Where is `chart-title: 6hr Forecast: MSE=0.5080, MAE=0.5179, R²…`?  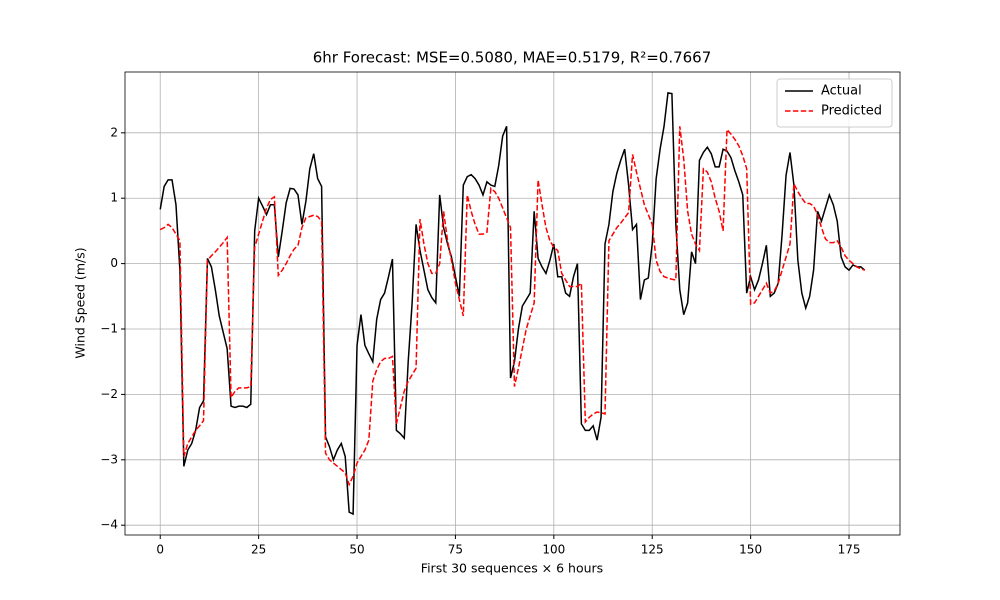
chart-title: 6hr Forecast: MSE=0.5080, MAE=0.5179, R²… is located at coordinates (512, 58).